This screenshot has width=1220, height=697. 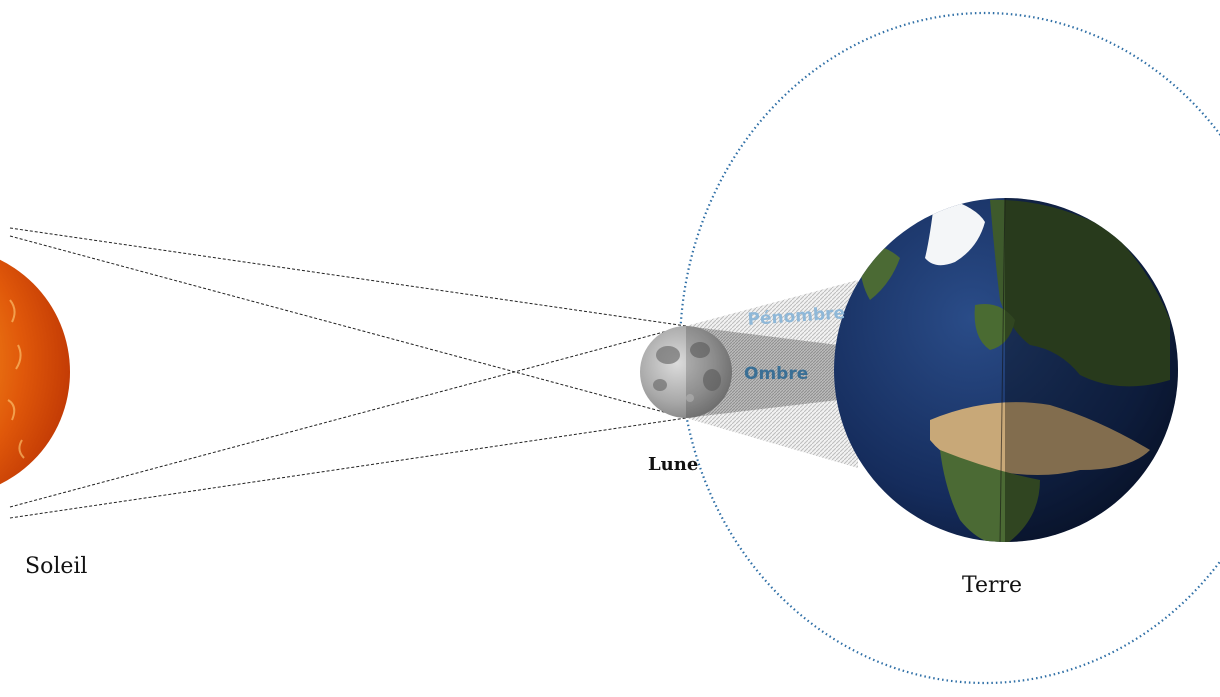 I want to click on sun-icon, so click(x=35, y=372).